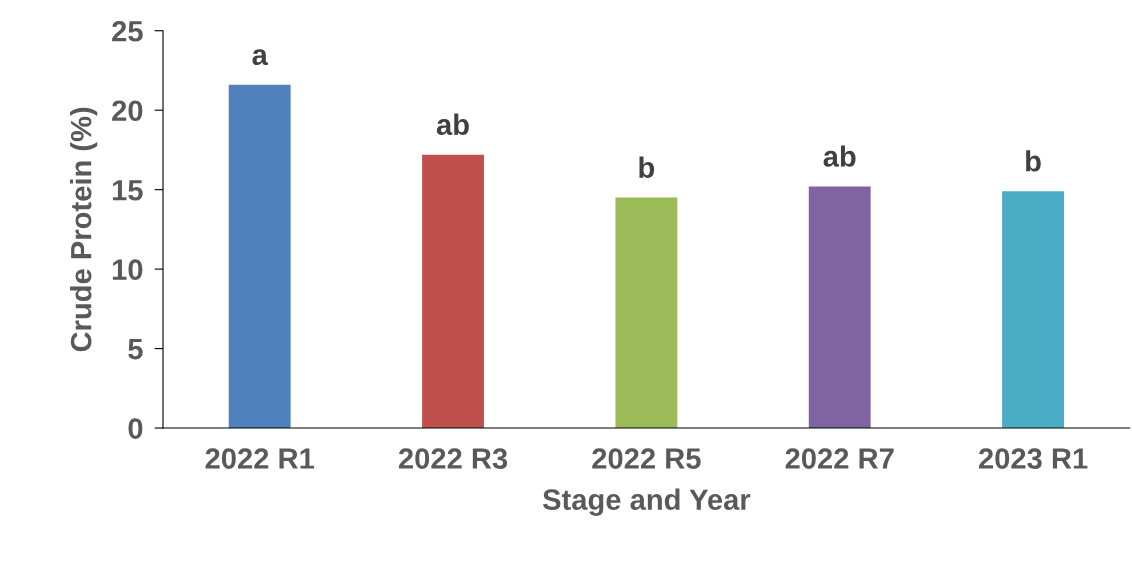 The width and height of the screenshot is (1132, 580). Describe the element at coordinates (127, 31) in the screenshot. I see `y-tick-label: 25` at that location.